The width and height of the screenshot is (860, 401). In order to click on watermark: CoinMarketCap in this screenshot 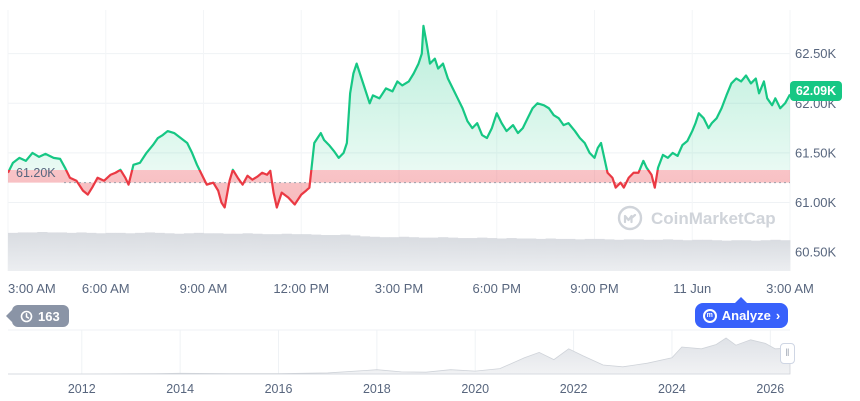, I will do `click(696, 218)`.